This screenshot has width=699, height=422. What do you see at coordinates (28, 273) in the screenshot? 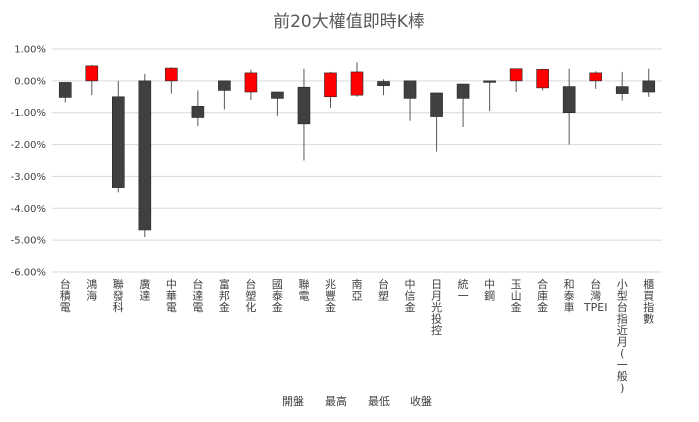
I see `y-tick-label: -6.00%` at bounding box center [28, 273].